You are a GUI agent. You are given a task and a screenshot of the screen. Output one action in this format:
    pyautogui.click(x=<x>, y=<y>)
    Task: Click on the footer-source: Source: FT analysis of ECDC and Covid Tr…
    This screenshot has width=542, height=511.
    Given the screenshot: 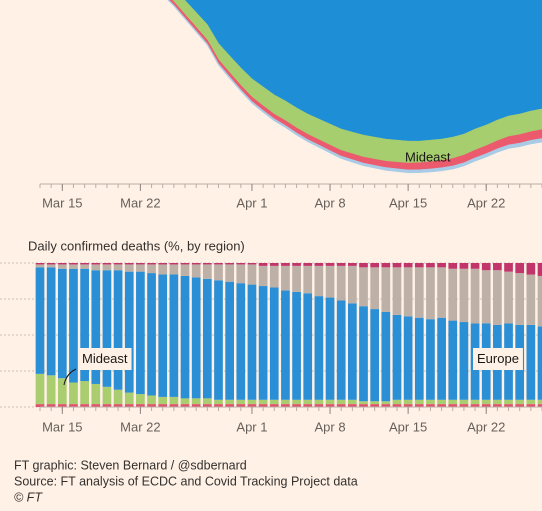 What is the action you would take?
    pyautogui.click(x=186, y=481)
    